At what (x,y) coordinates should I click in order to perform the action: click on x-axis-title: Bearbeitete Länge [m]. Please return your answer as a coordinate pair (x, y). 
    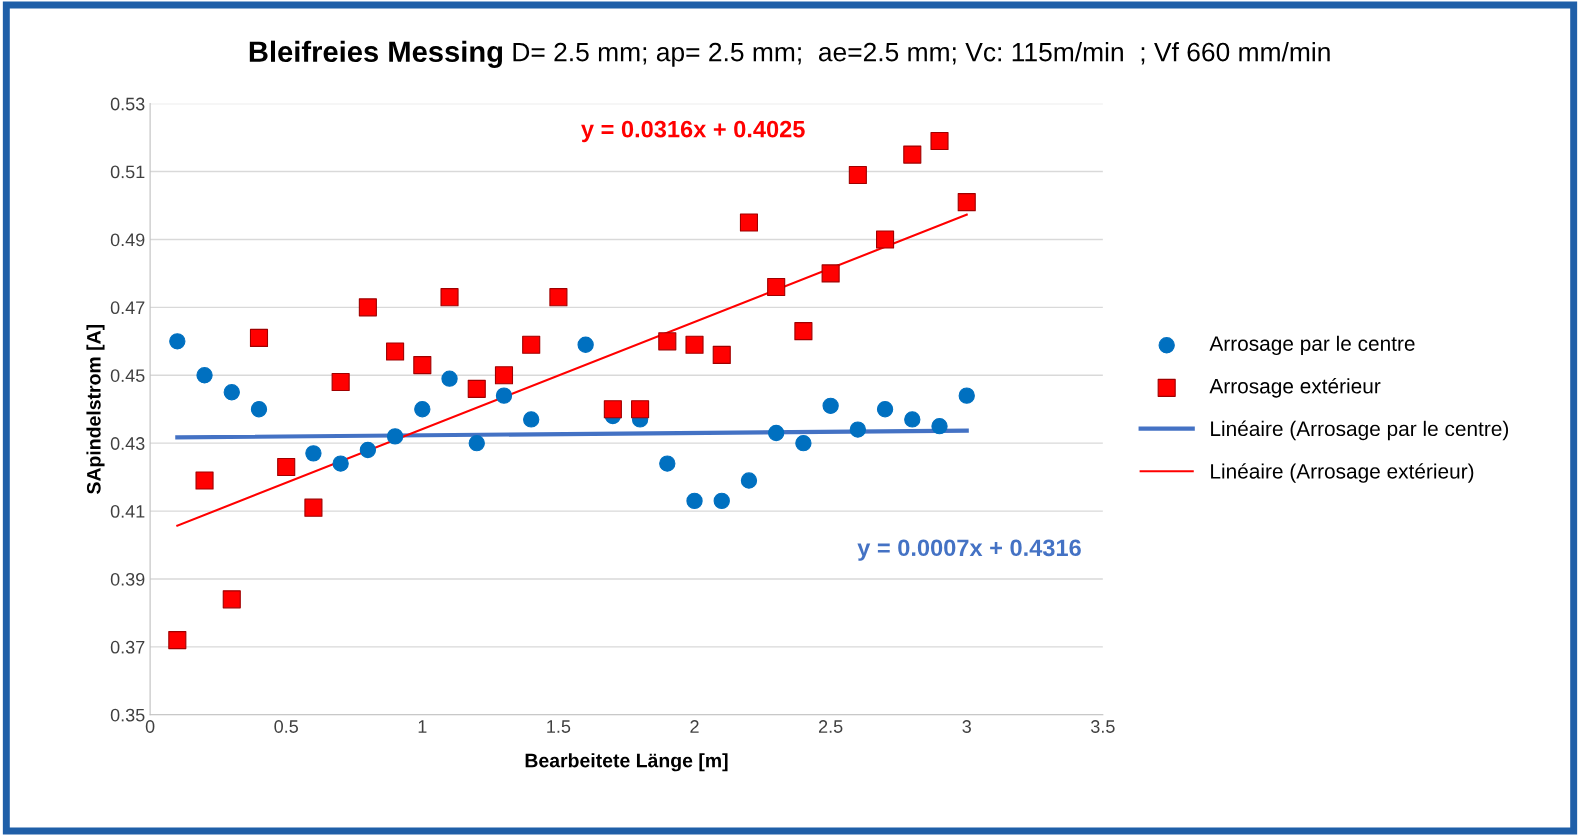
    Looking at the image, I should click on (626, 762).